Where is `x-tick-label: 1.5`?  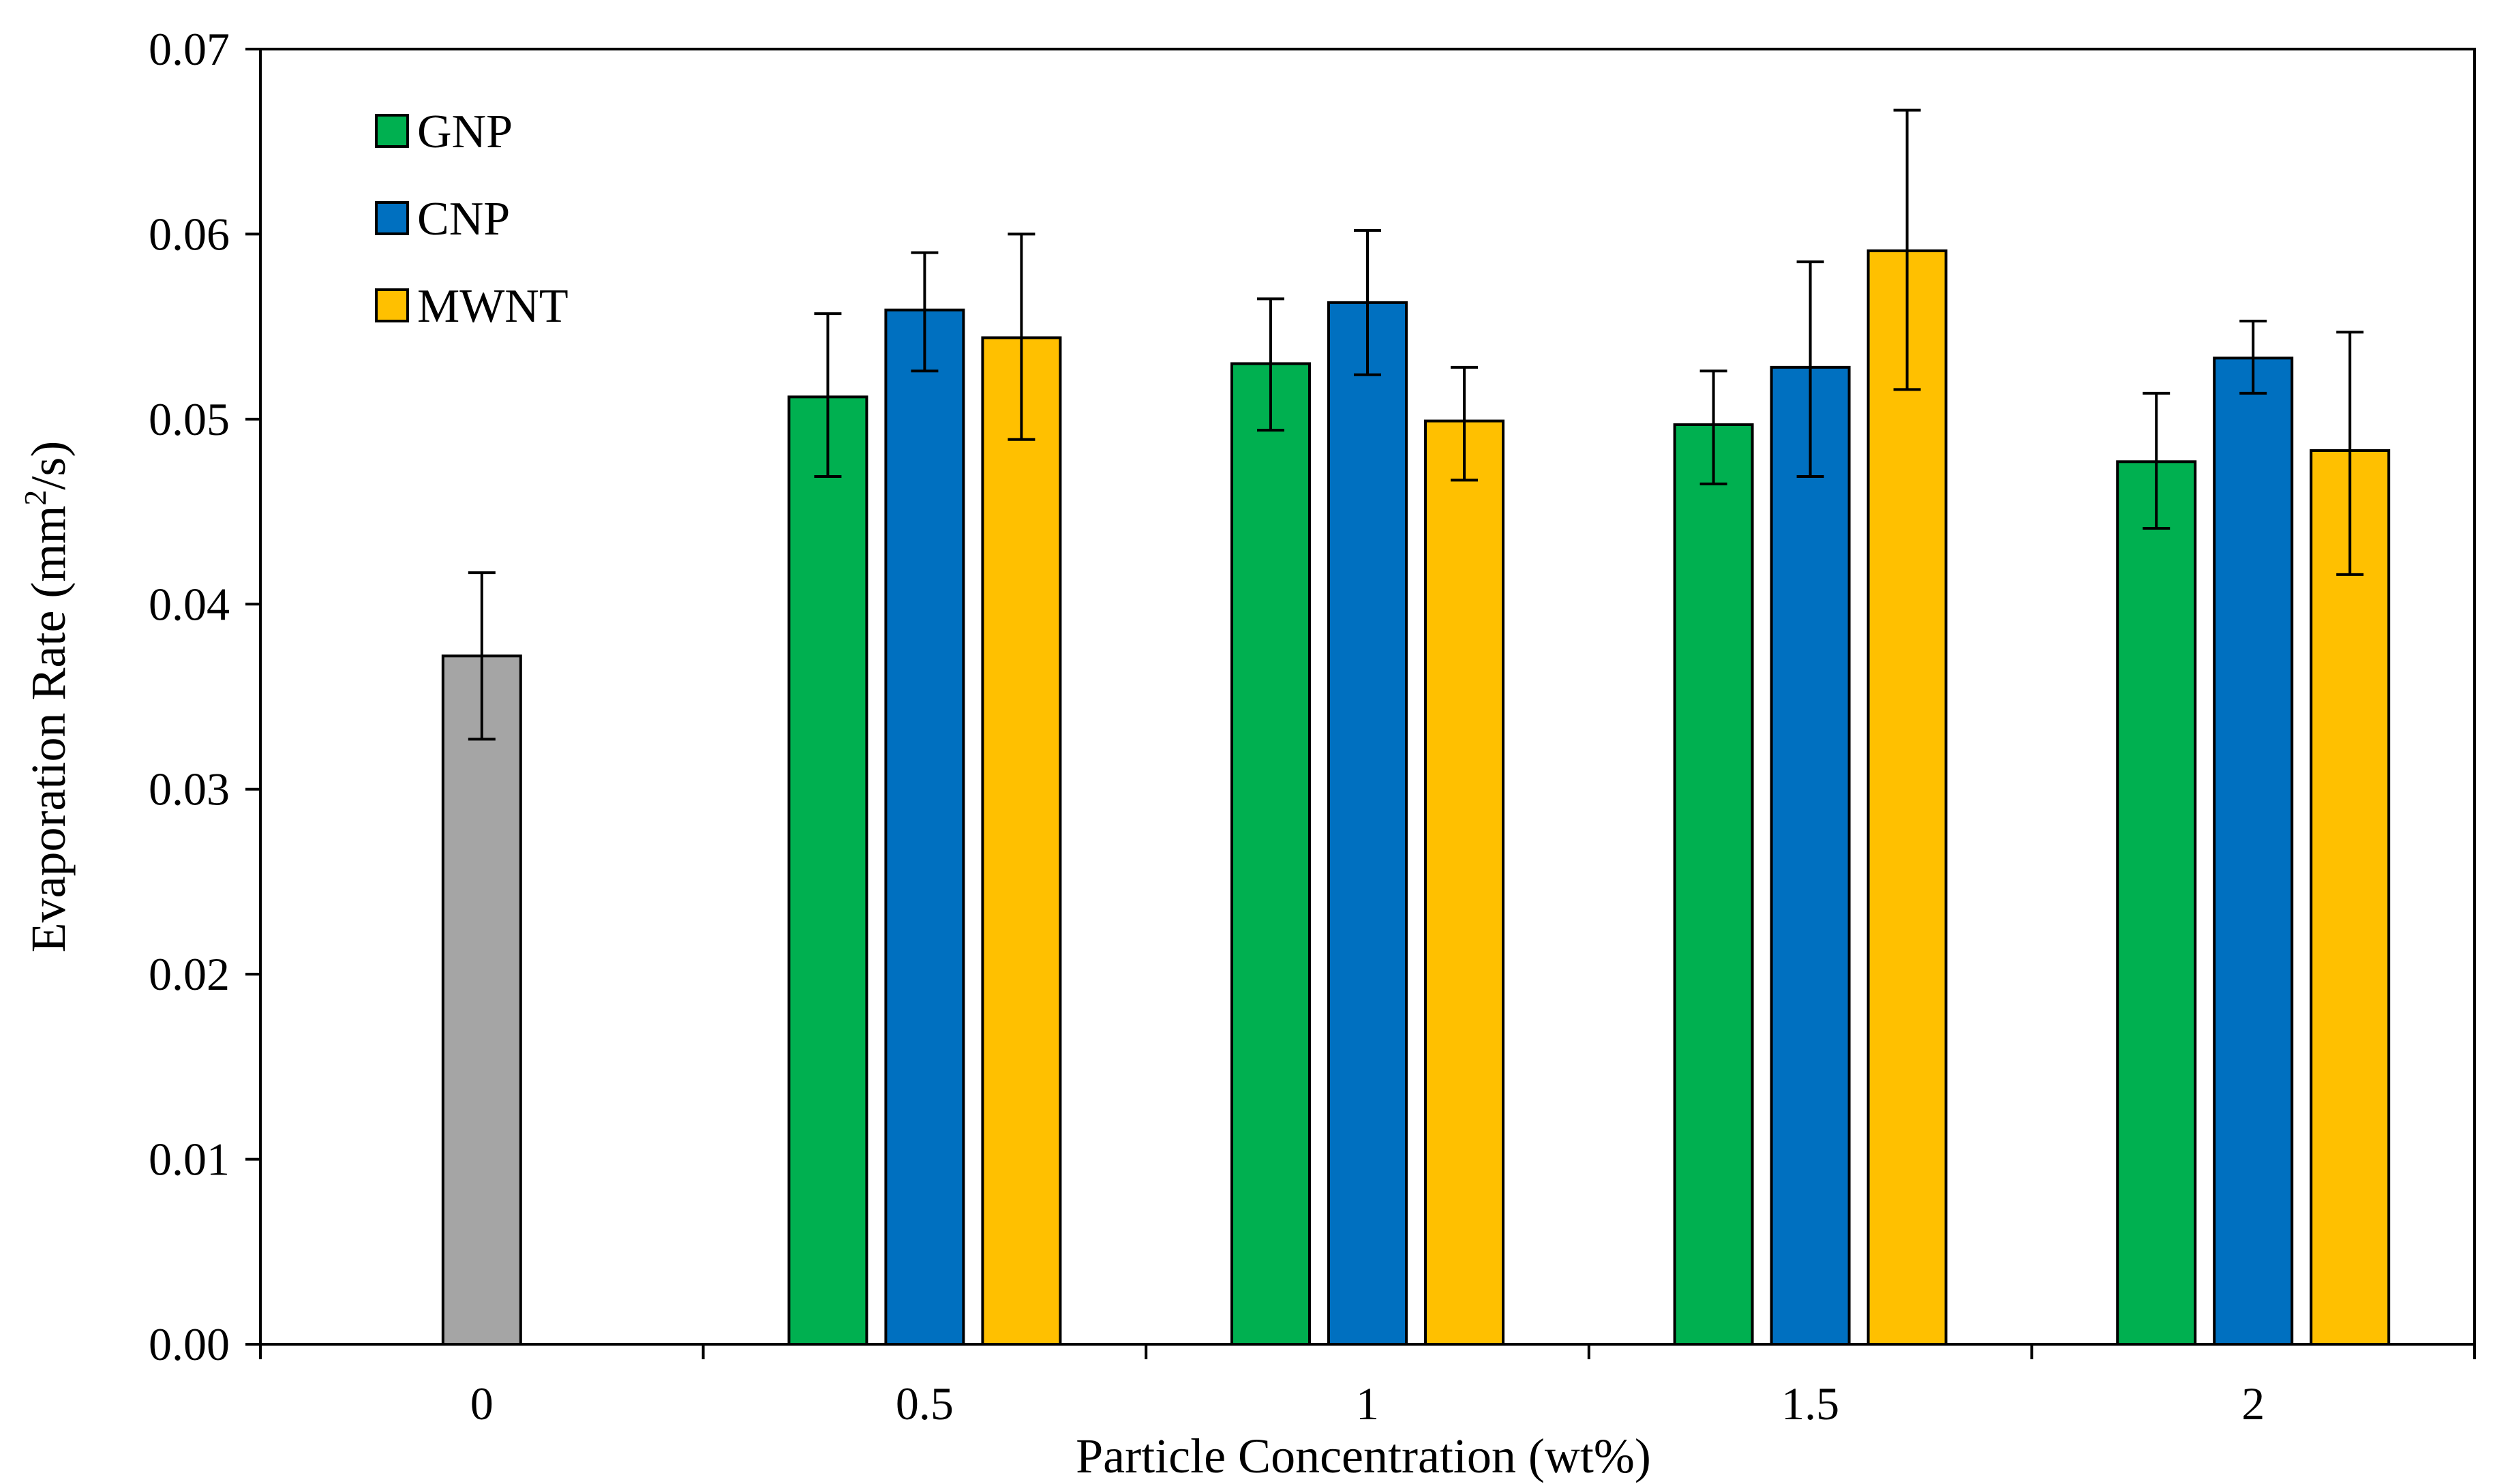
x-tick-label: 1.5 is located at coordinates (1810, 1403).